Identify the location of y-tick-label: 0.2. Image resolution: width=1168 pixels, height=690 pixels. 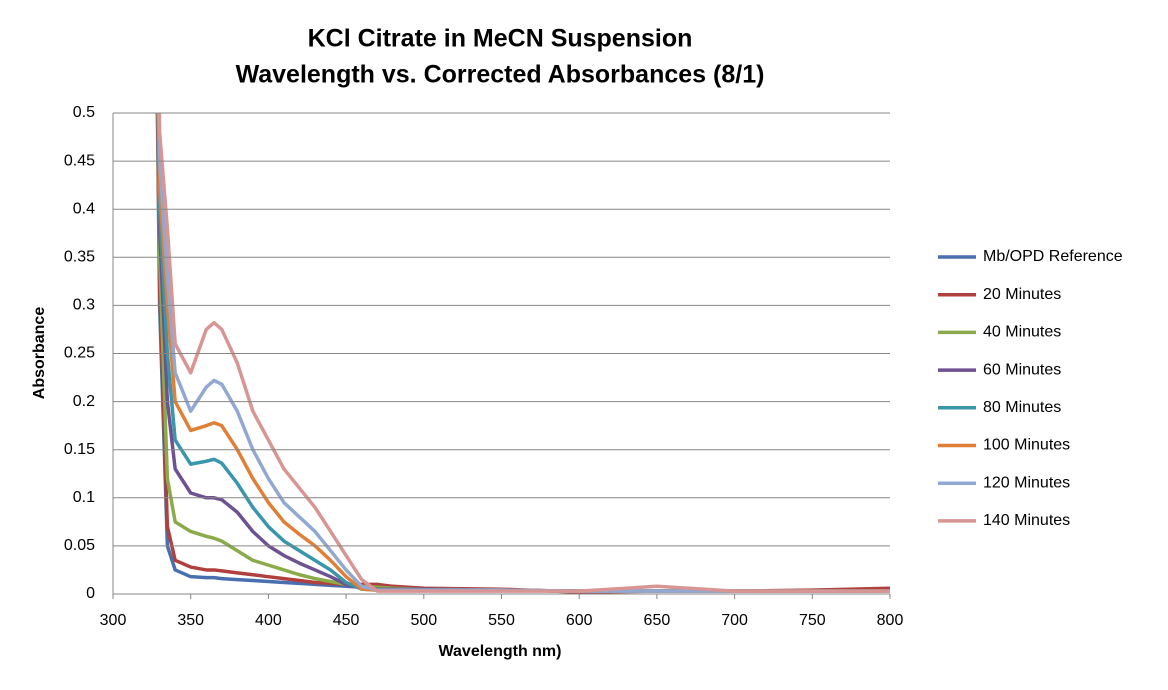
(84, 401).